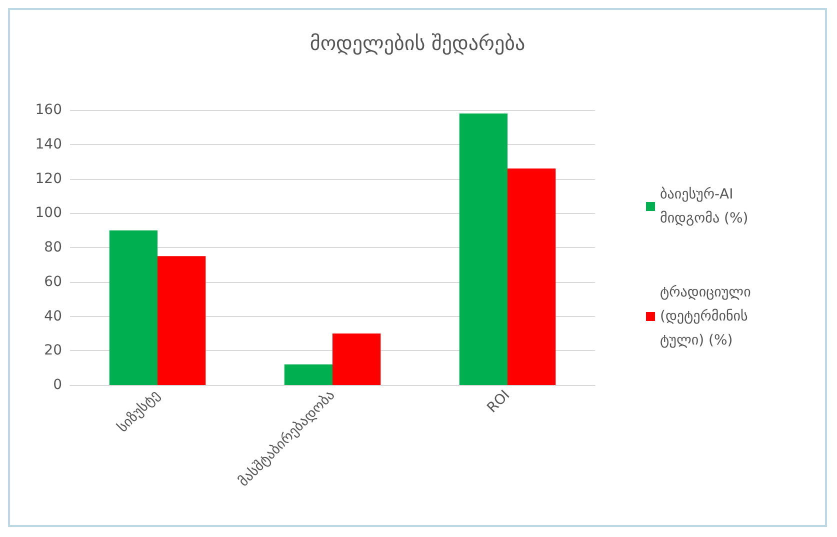 The image size is (837, 537). What do you see at coordinates (704, 206) in the screenshot?
I see `legend-label: ბაიესურ-AI მიდგომა (%)` at bounding box center [704, 206].